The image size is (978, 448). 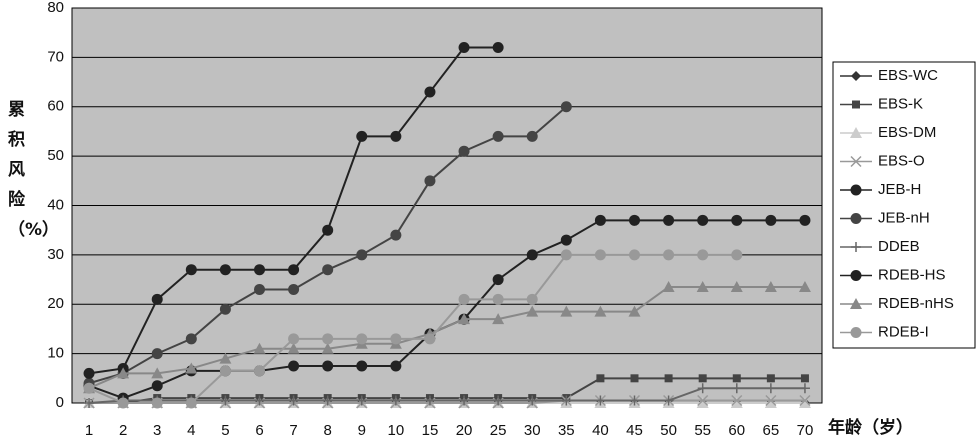 I want to click on x-tick-label: 30, so click(x=532, y=430).